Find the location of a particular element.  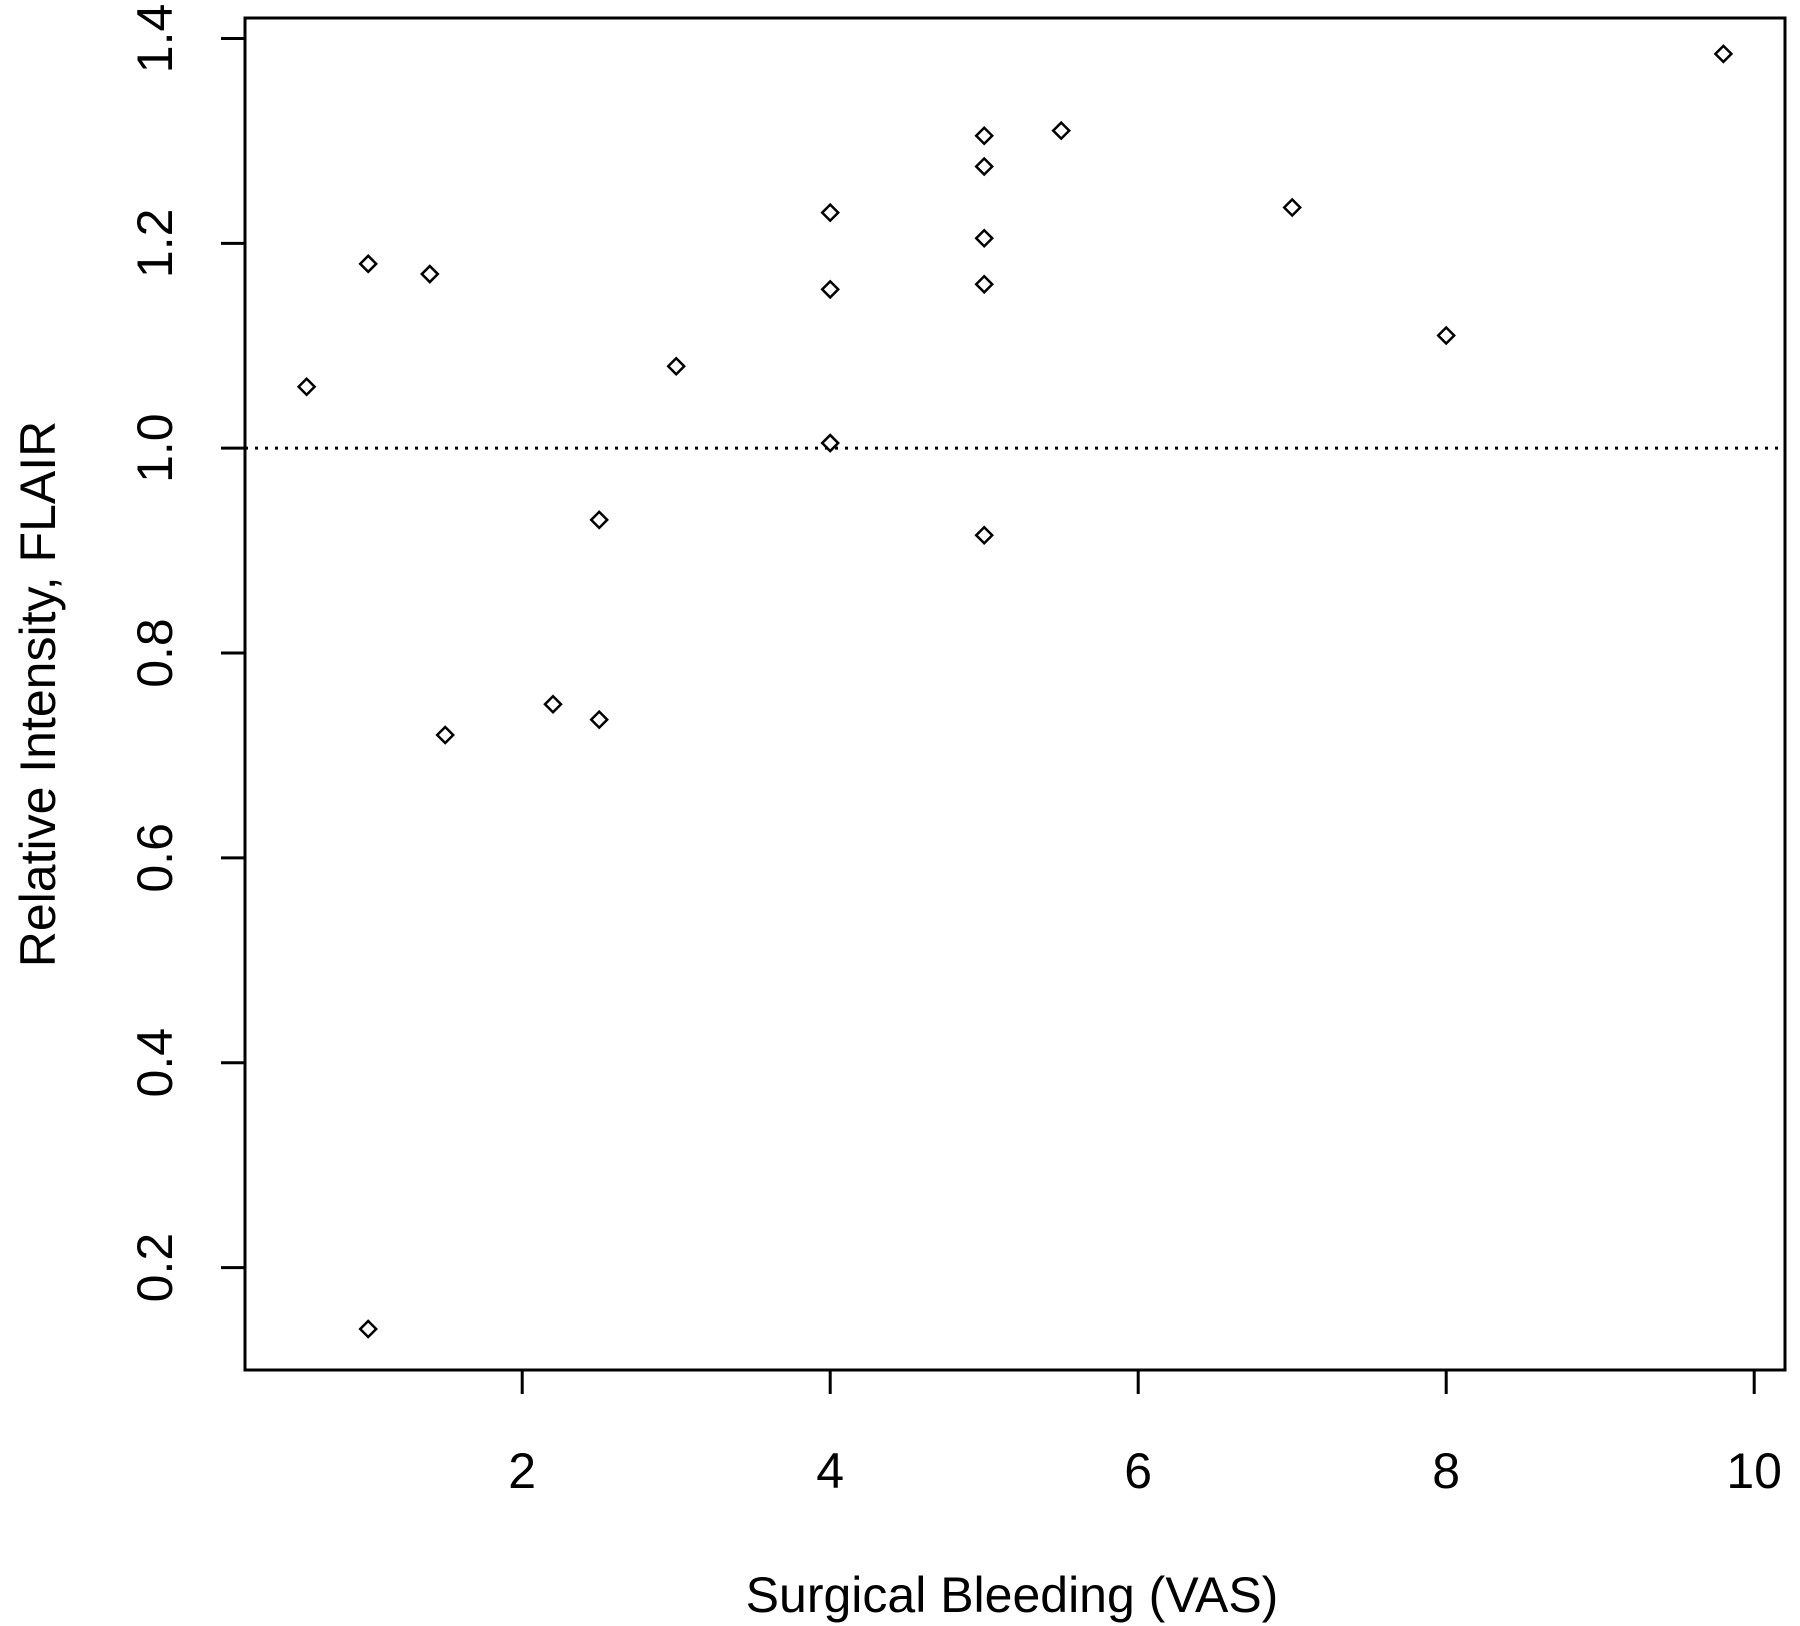

y-tick-label: 0.6 is located at coordinates (155, 858).